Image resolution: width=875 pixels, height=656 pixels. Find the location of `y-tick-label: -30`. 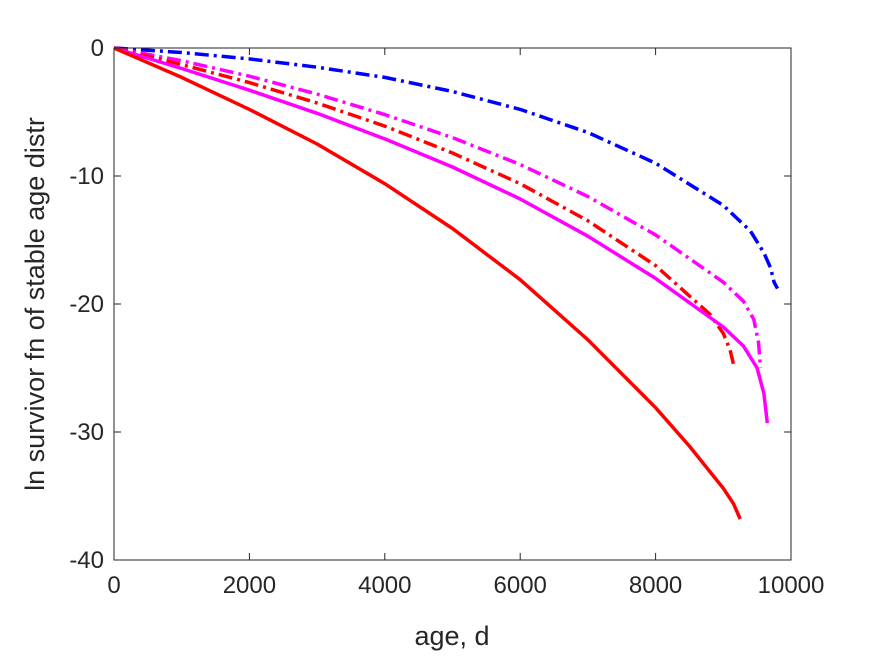

y-tick-label: -30 is located at coordinates (86, 432).